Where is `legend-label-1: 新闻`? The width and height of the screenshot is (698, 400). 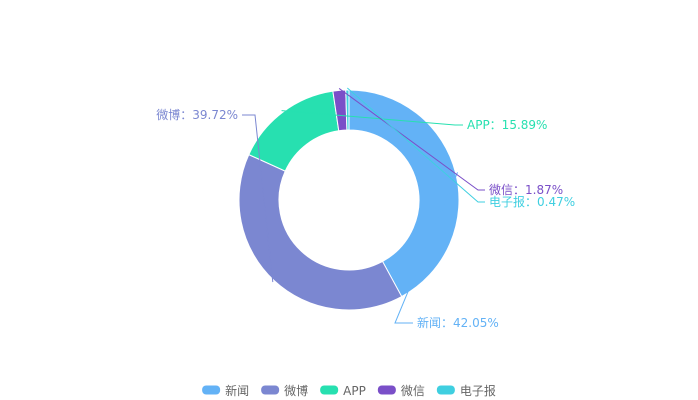
legend-label-1: 新闻 is located at coordinates (237, 390).